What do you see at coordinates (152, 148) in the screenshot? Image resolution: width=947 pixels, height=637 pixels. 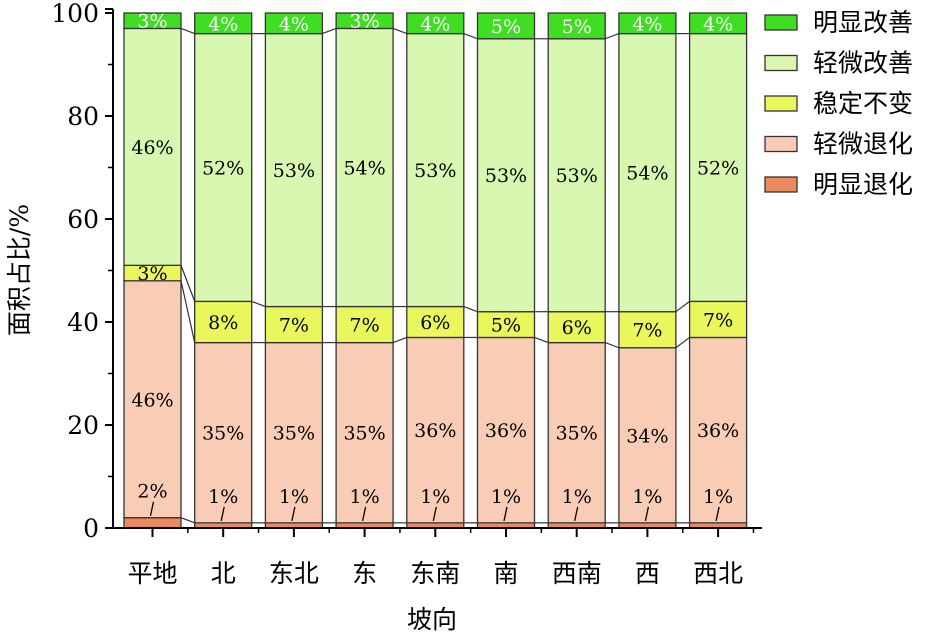 I see `data-label: 46%` at bounding box center [152, 148].